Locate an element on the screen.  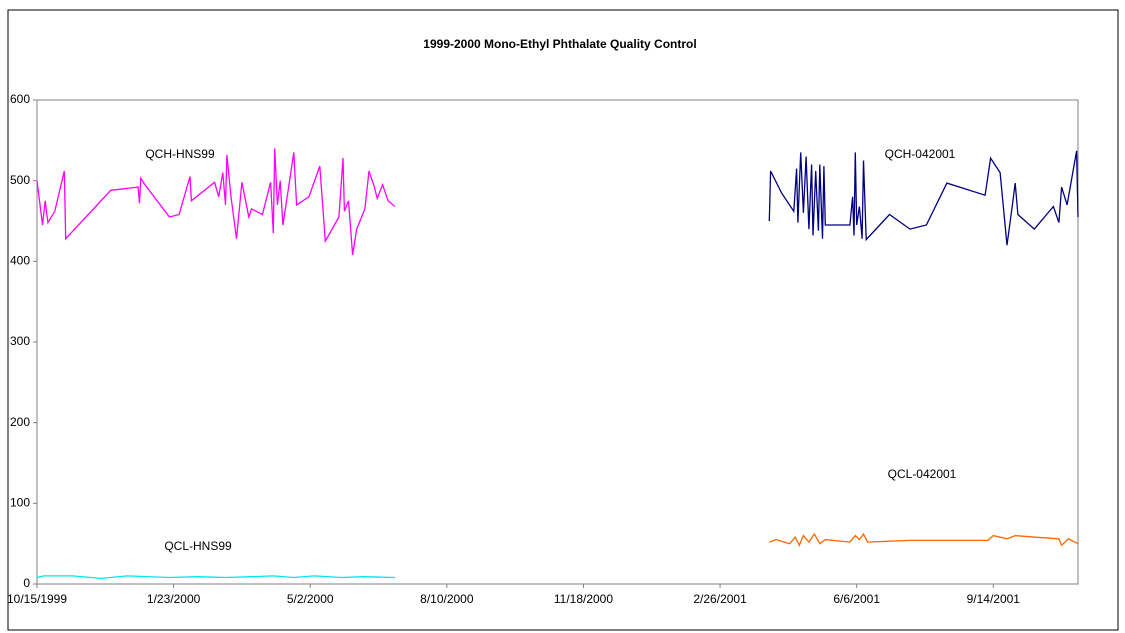
y-tick-label: 100 is located at coordinates (20, 503).